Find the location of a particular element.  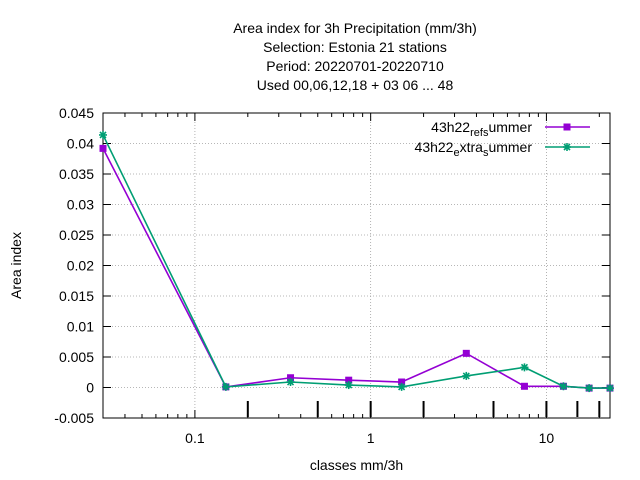

y-tick-label: 0.015 is located at coordinates (76, 296).